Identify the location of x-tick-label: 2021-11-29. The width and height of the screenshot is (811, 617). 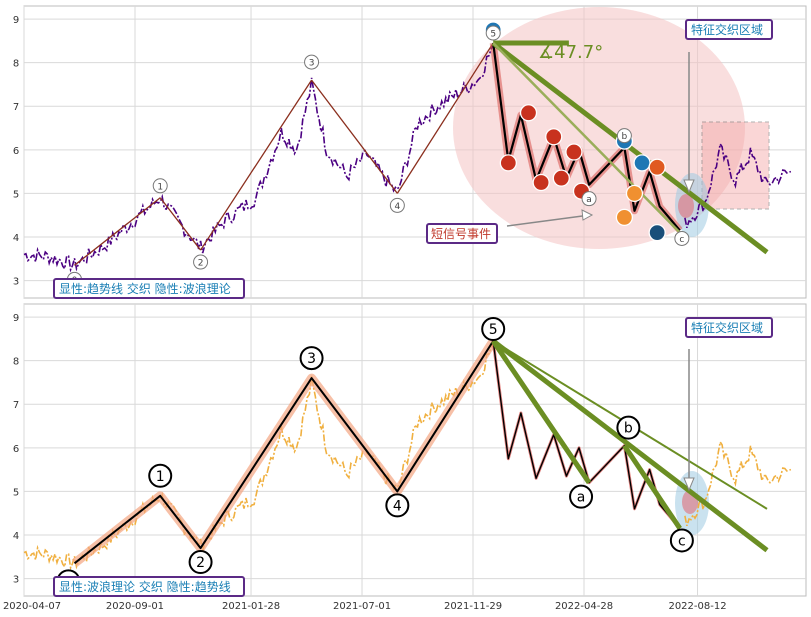
(473, 606).